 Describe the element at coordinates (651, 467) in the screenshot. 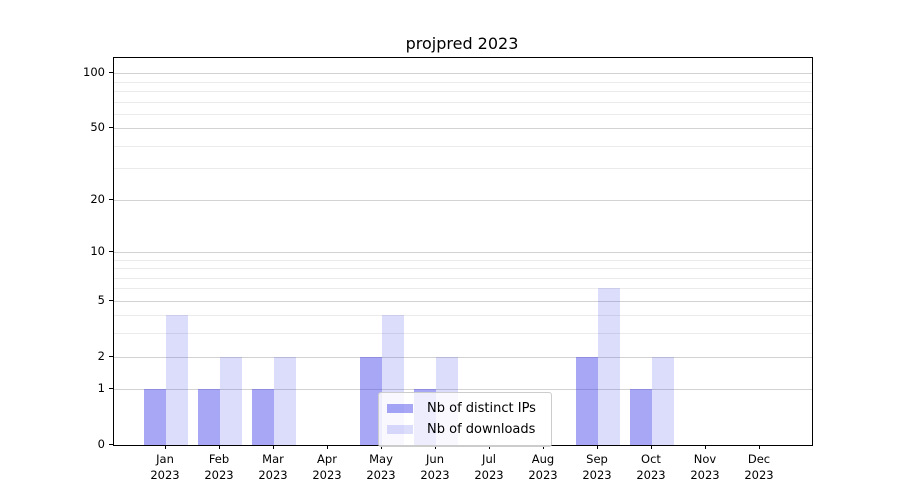

I see `x-tick-label: Oct 2023` at that location.